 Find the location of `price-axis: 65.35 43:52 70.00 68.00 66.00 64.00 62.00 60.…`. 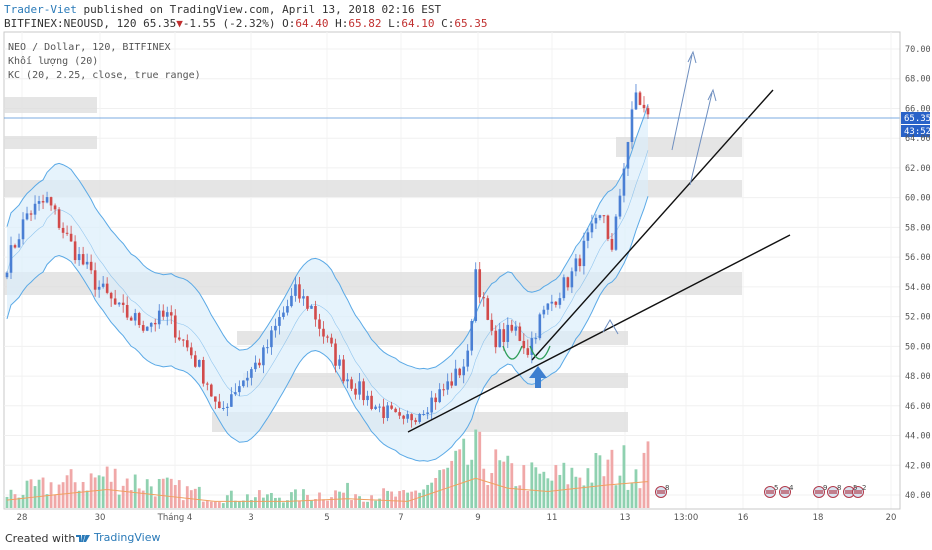

price-axis: 65.35 43:52 70.00 68.00 66.00 64.00 62.00 60.… is located at coordinates (915, 270).